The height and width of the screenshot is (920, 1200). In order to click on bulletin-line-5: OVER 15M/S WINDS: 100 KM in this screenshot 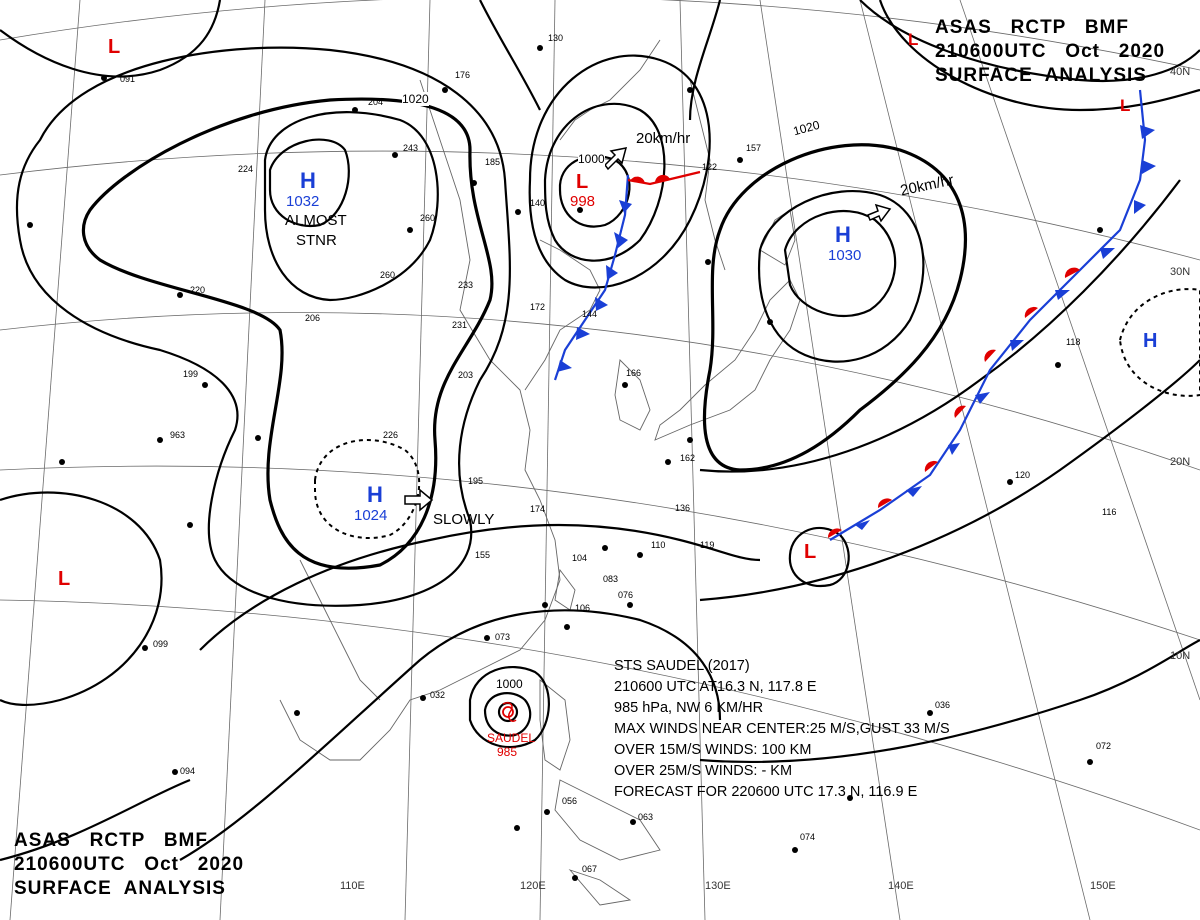, I will do `click(713, 750)`.